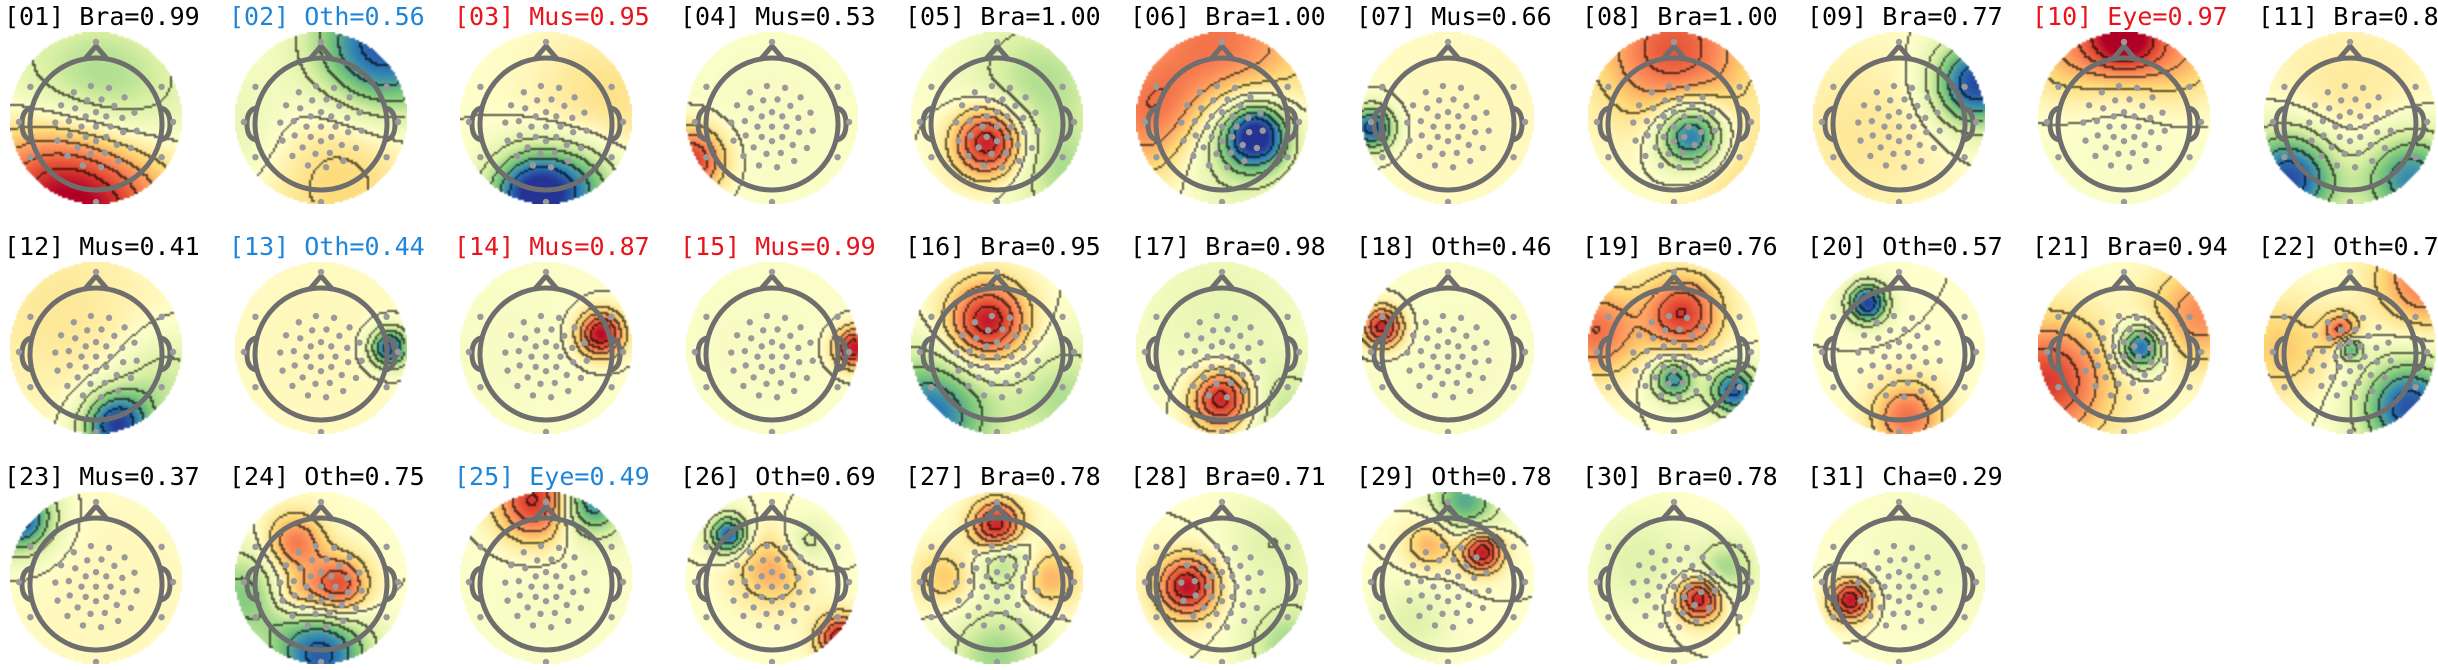  What do you see at coordinates (1222, 282) in the screenshot?
I see `nose-mark` at bounding box center [1222, 282].